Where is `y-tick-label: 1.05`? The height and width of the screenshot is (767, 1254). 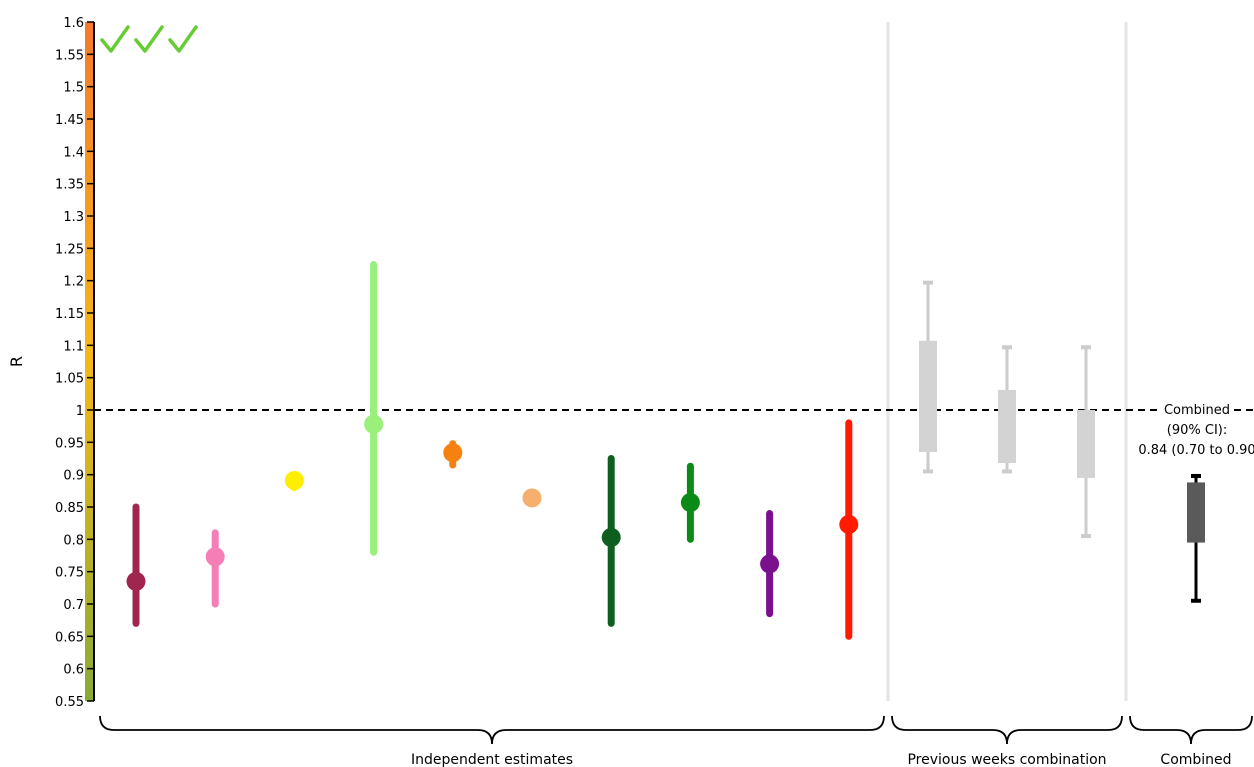
y-tick-label: 1.05 is located at coordinates (69, 379).